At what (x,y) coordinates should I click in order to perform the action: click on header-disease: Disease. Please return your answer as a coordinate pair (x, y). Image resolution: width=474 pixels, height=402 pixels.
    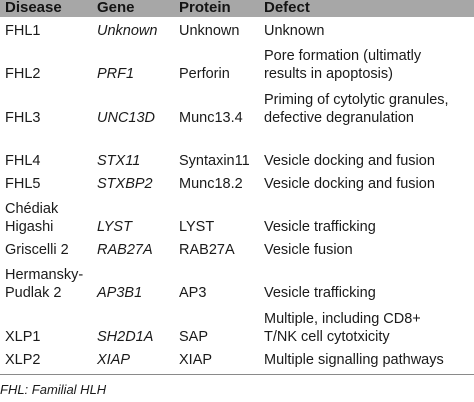
    Looking at the image, I should click on (33, 8).